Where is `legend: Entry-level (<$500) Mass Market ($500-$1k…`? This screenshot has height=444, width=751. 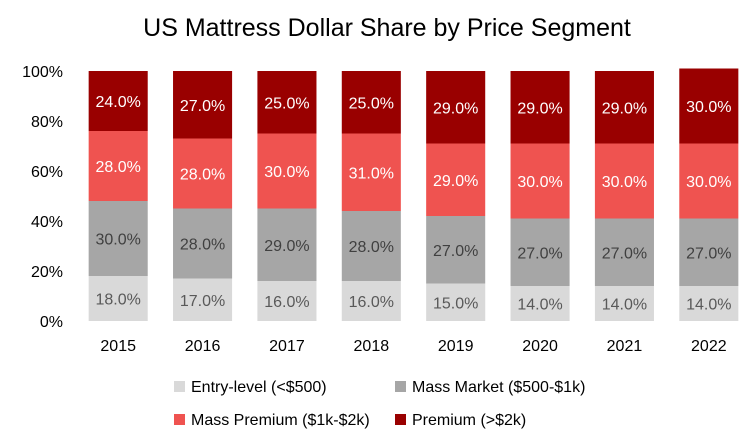 legend: Entry-level (<$500) Mass Market ($500-$1k… is located at coordinates (379, 404).